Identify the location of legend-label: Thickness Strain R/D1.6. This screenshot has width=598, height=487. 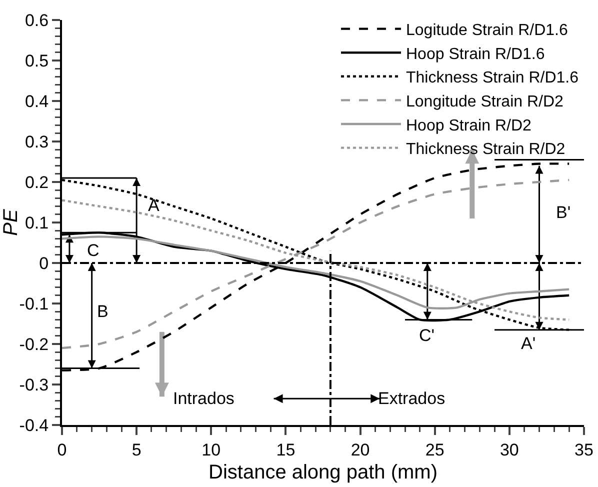
(492, 78).